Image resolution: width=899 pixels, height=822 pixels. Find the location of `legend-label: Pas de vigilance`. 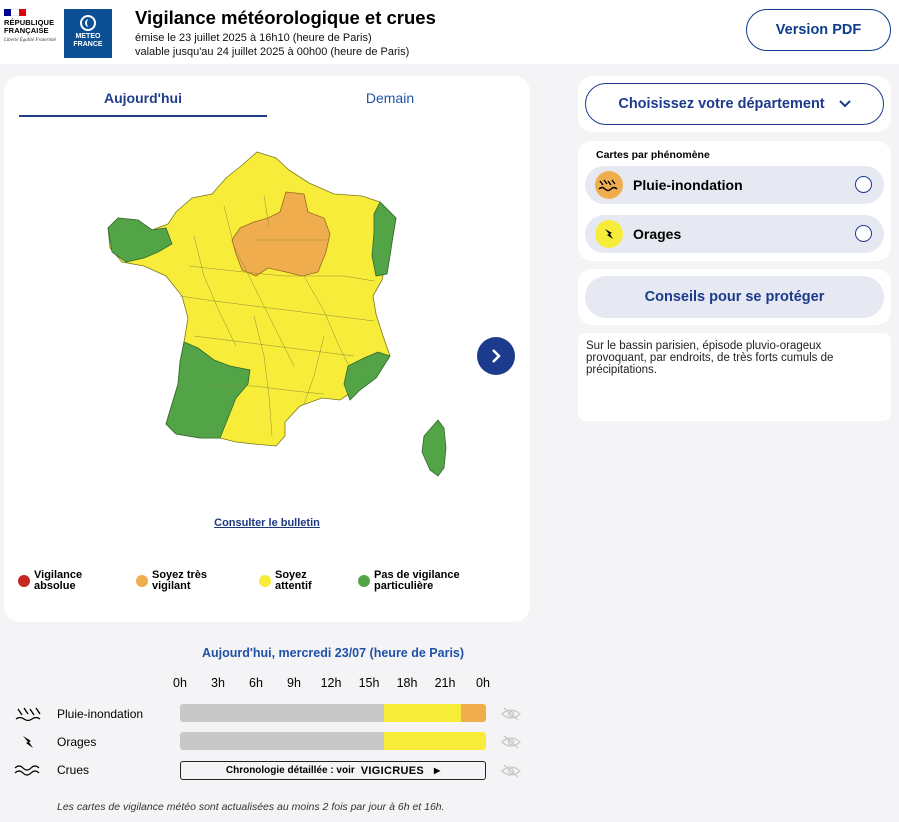

legend-label: Pas de vigilance is located at coordinates (417, 575).